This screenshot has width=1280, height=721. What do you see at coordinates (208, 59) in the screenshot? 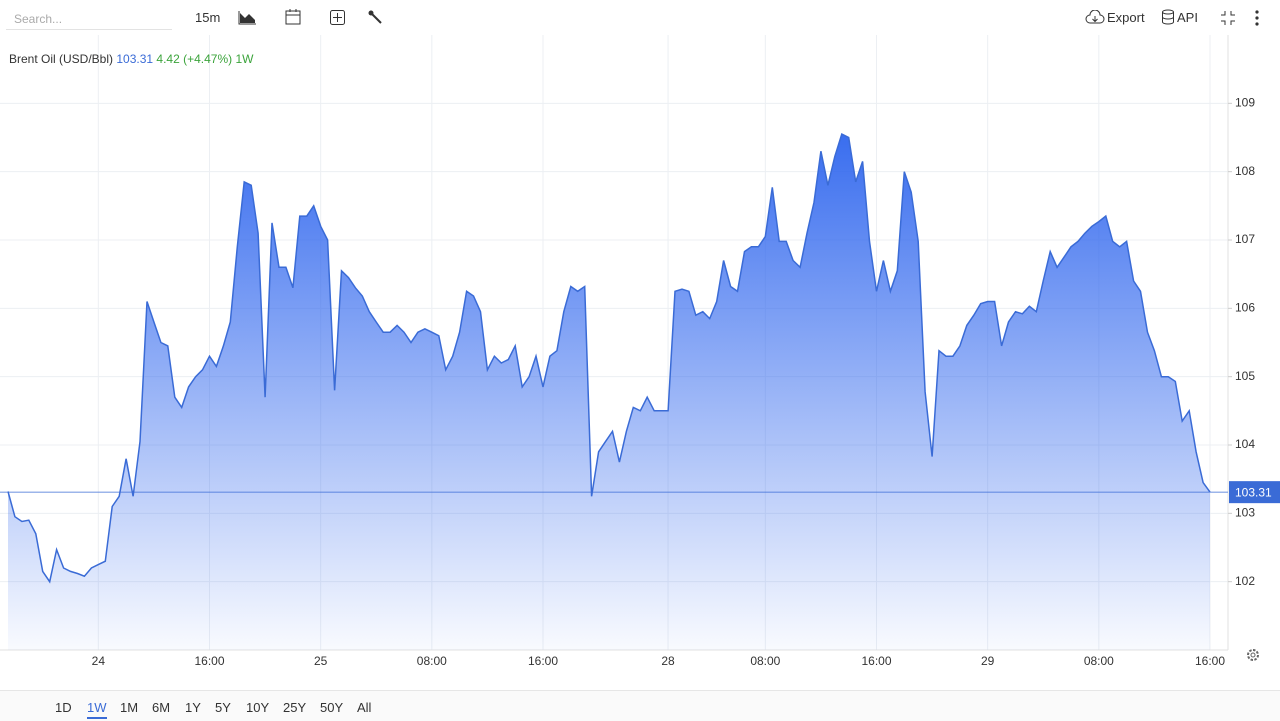
I see `price-change-percent: (+4.47%)` at bounding box center [208, 59].